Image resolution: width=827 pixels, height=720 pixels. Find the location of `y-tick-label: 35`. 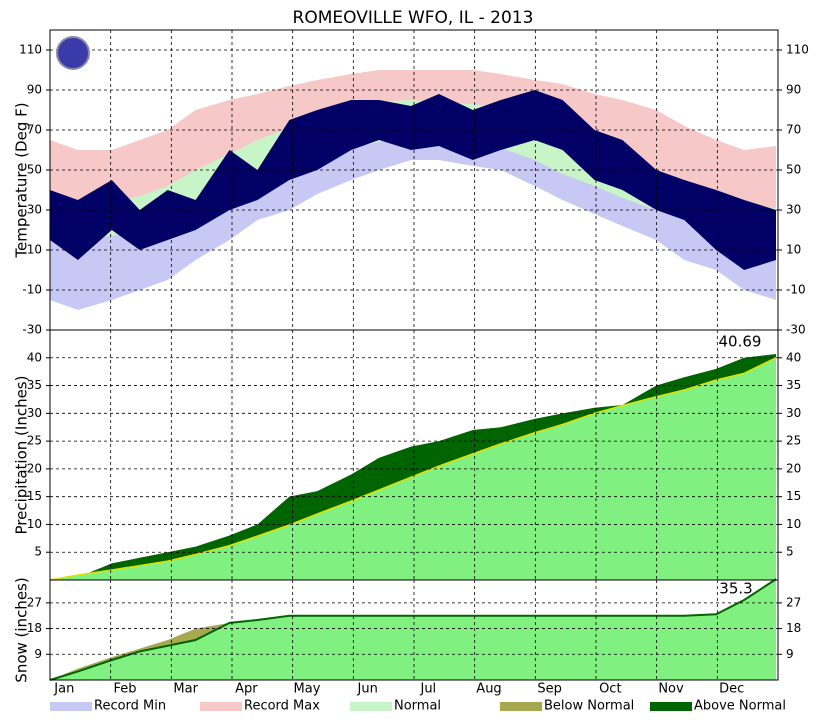

y-tick-label: 35 is located at coordinates (34, 385).